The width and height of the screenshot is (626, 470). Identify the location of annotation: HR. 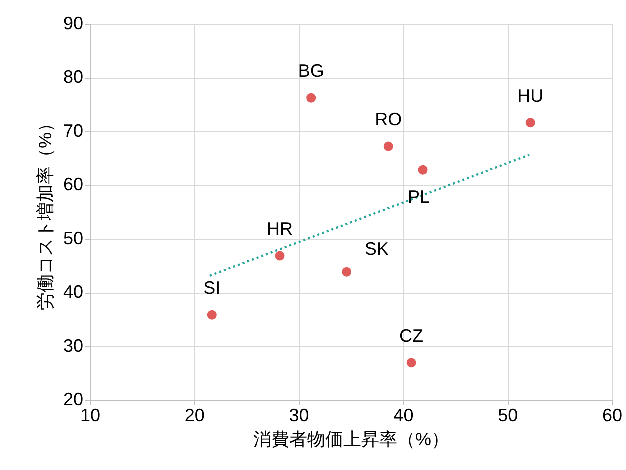
(280, 229).